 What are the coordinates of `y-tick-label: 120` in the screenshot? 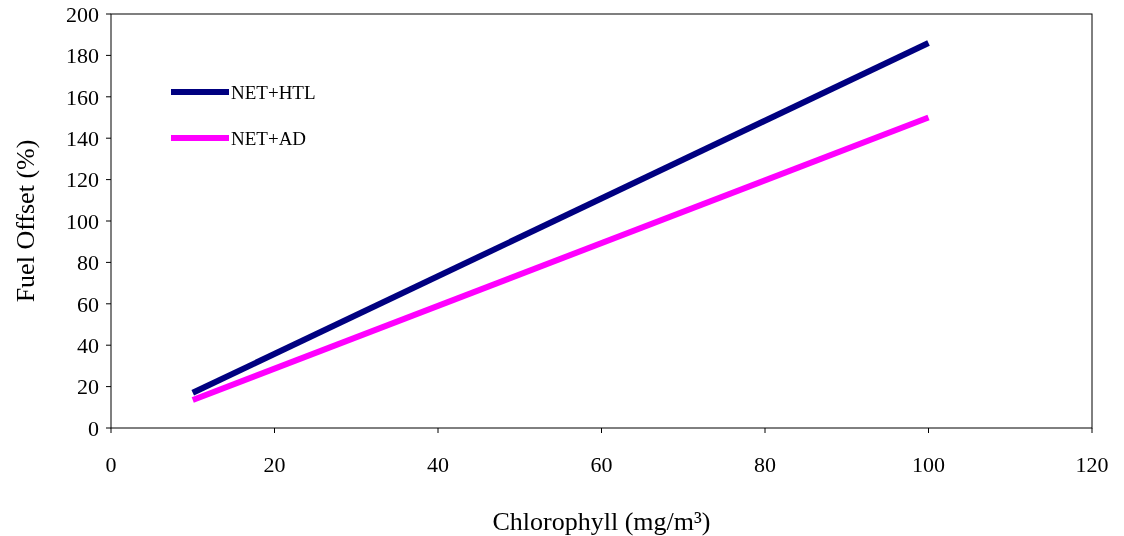 It's located at (82, 180).